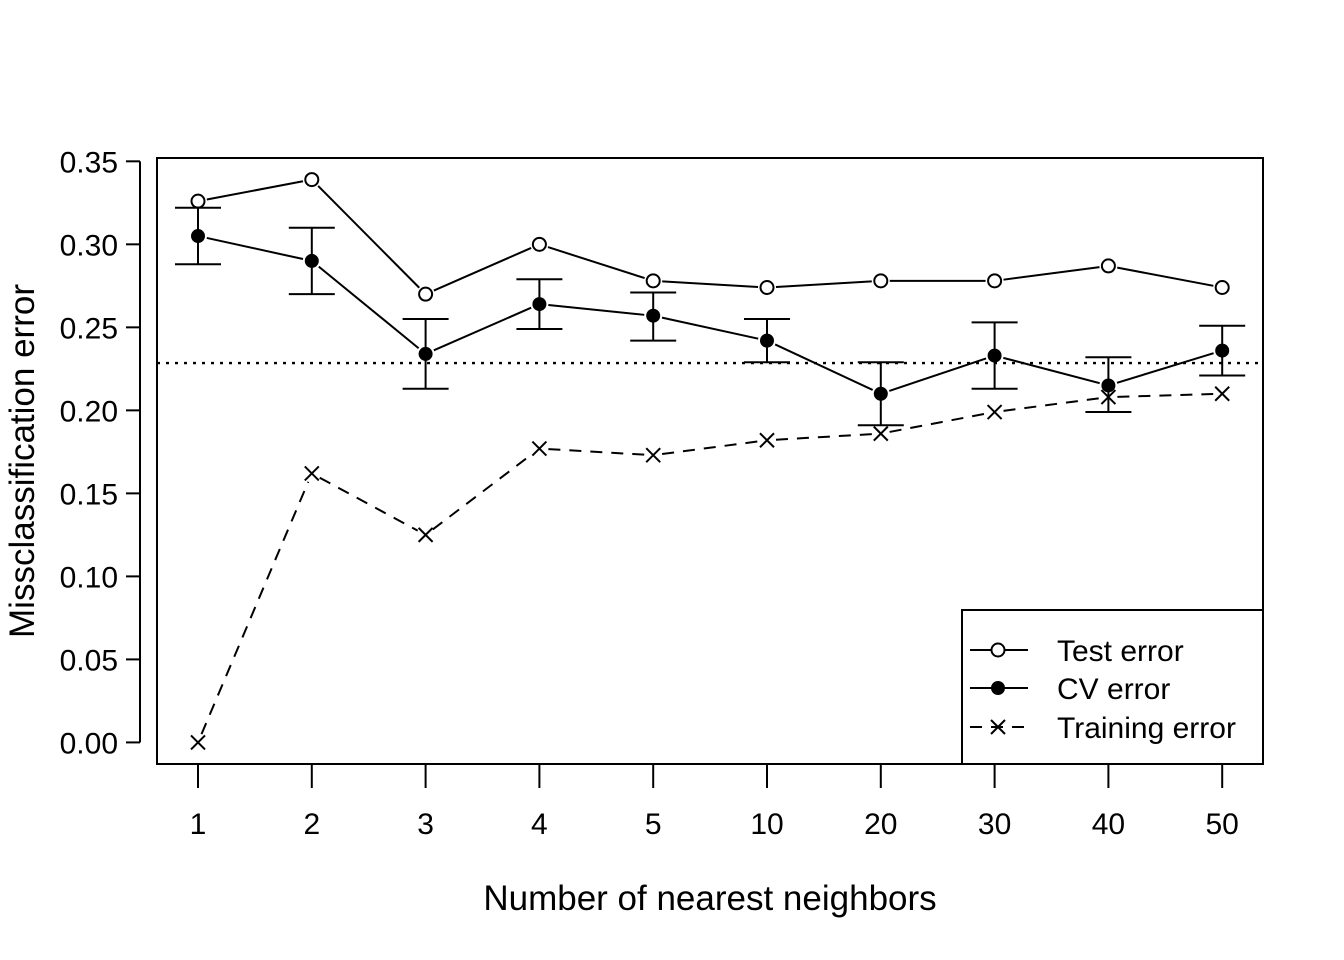 The height and width of the screenshot is (960, 1344). What do you see at coordinates (653, 824) in the screenshot?
I see `x-tick-label: 5` at bounding box center [653, 824].